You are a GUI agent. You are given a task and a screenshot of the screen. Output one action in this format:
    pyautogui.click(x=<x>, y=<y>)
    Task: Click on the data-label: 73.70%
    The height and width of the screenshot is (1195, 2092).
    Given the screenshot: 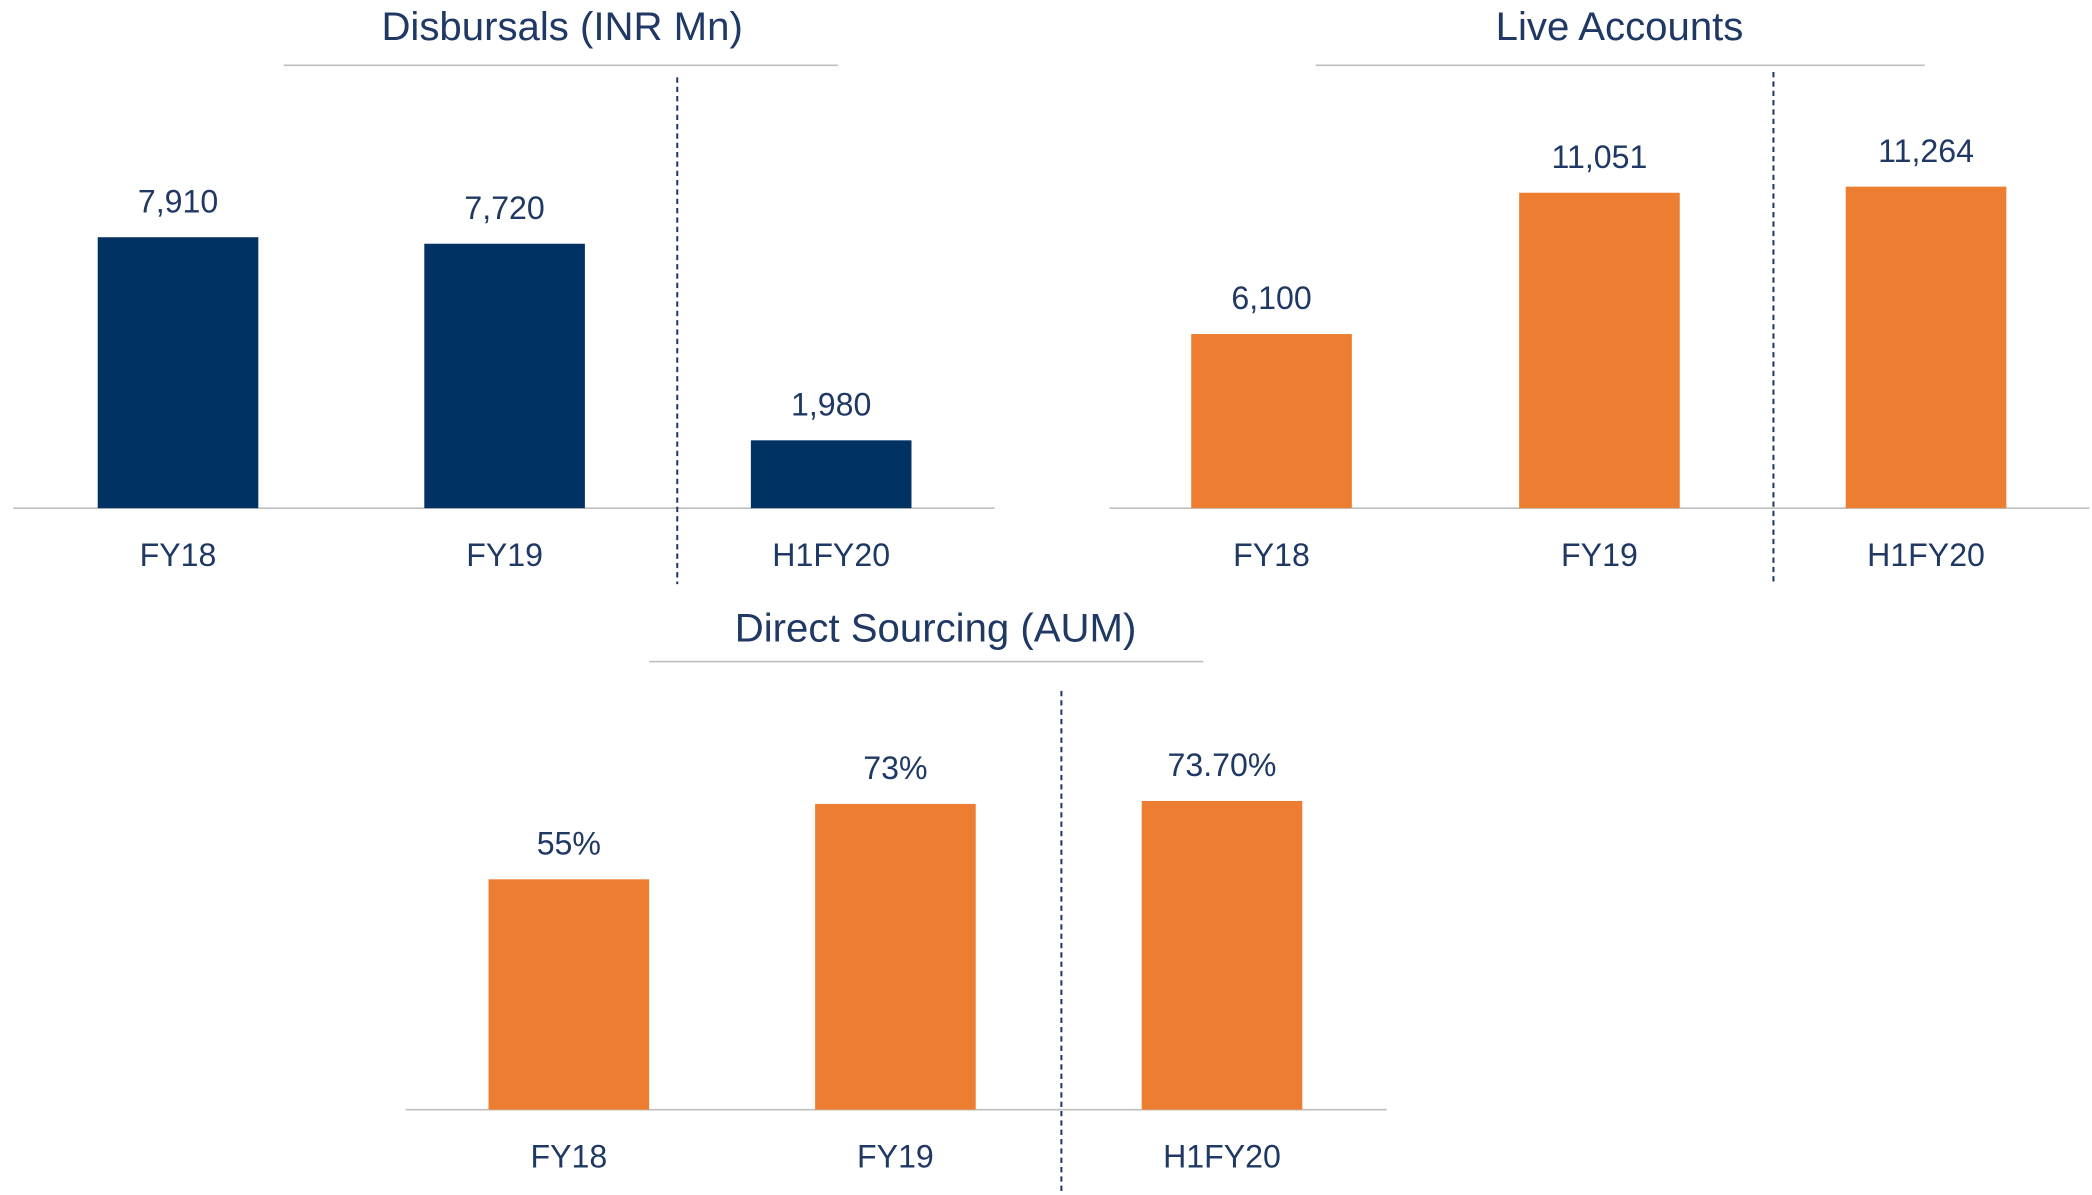 What is the action you would take?
    pyautogui.click(x=1222, y=765)
    